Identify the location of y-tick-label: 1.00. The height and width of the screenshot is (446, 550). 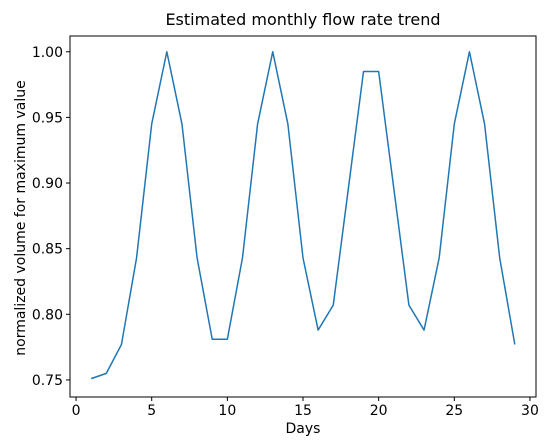
(47, 53).